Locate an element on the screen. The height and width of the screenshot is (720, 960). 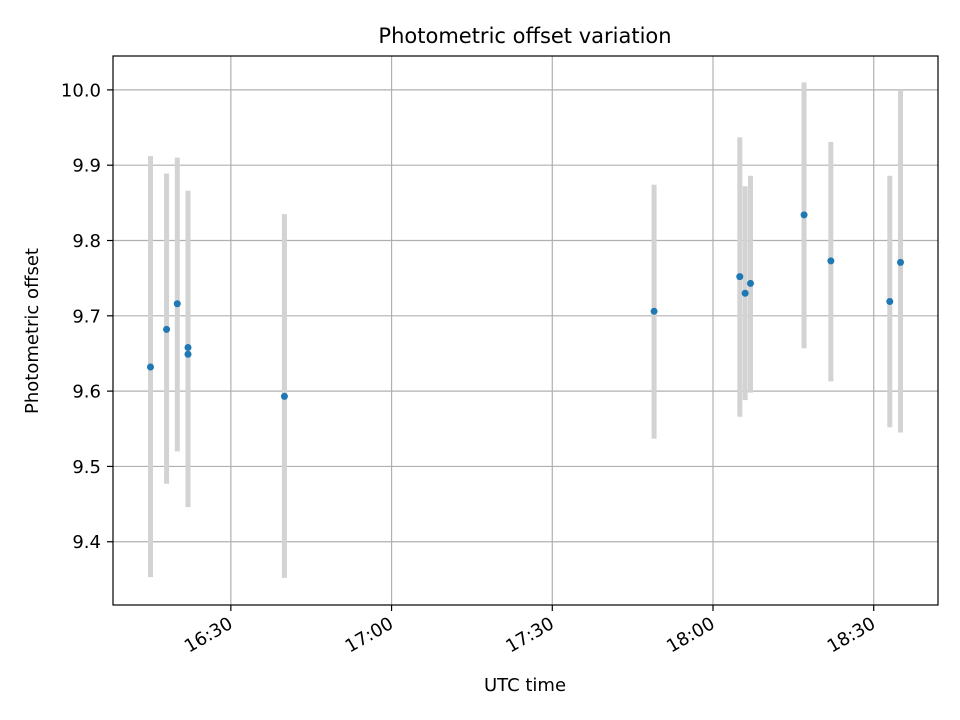
y-tick-label: 10.0 is located at coordinates (81, 90).